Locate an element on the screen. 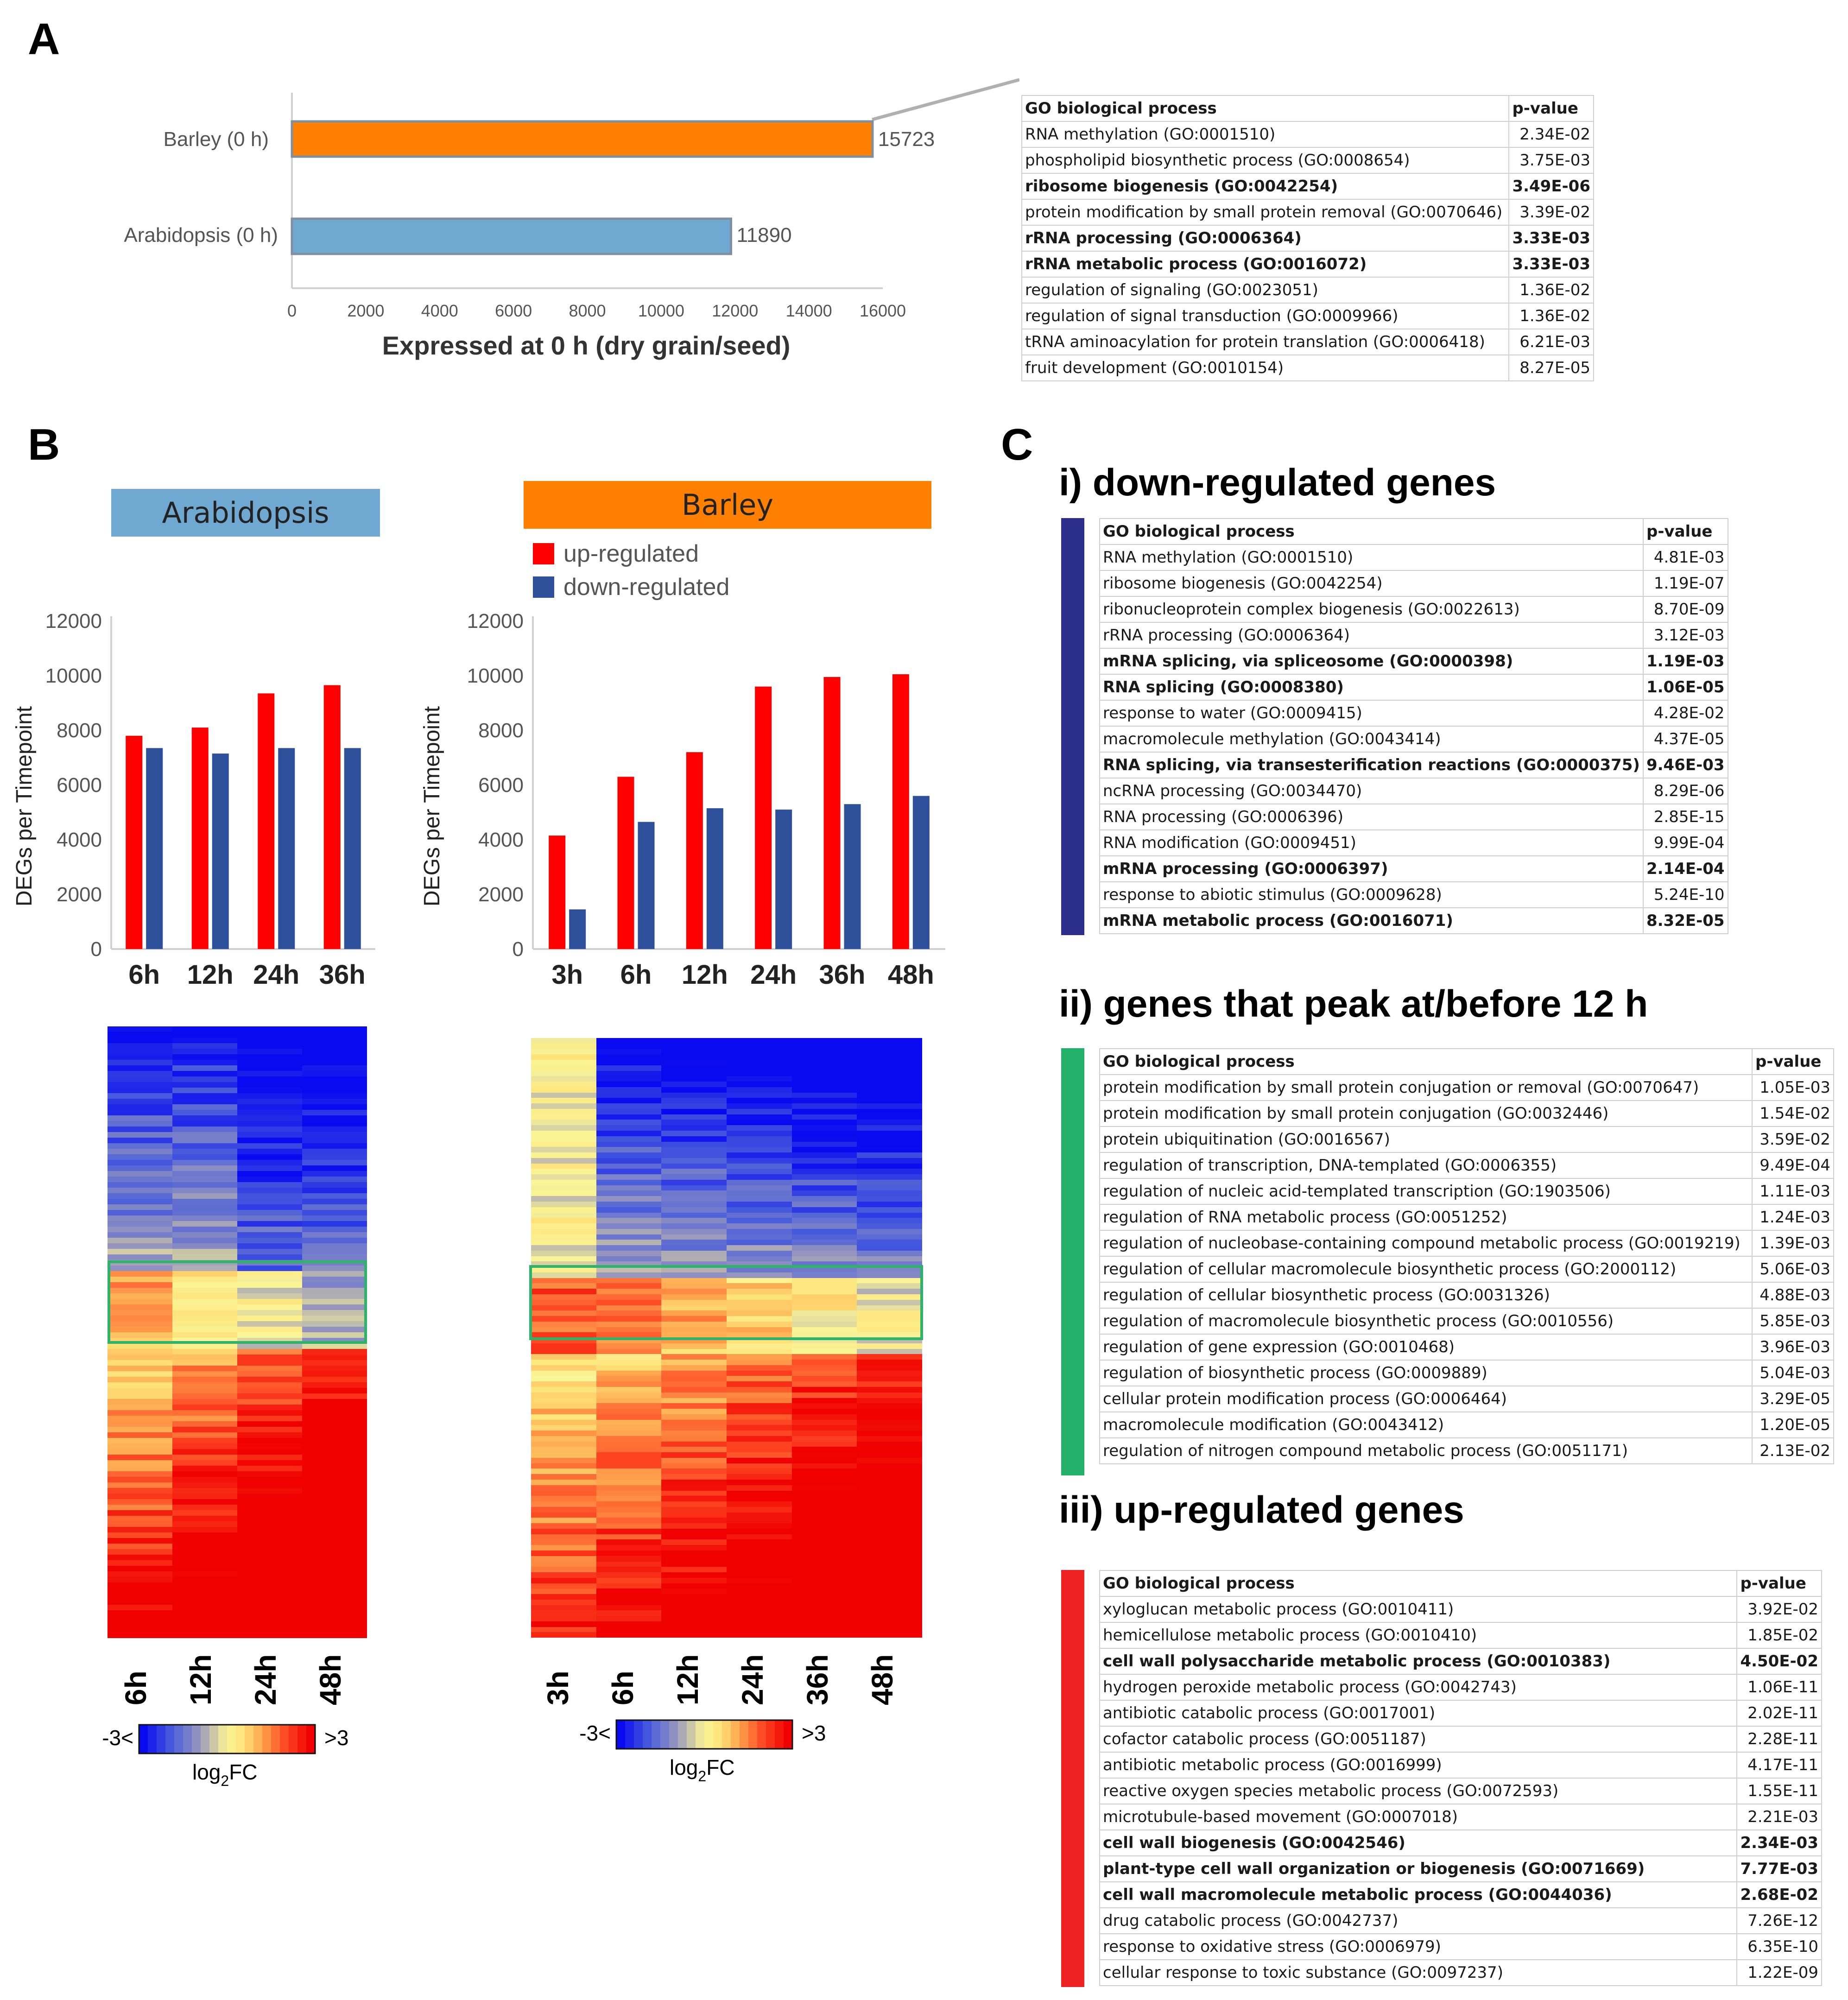 The image size is (1848, 2000). p-value: 9.99E-04 is located at coordinates (1685, 842).